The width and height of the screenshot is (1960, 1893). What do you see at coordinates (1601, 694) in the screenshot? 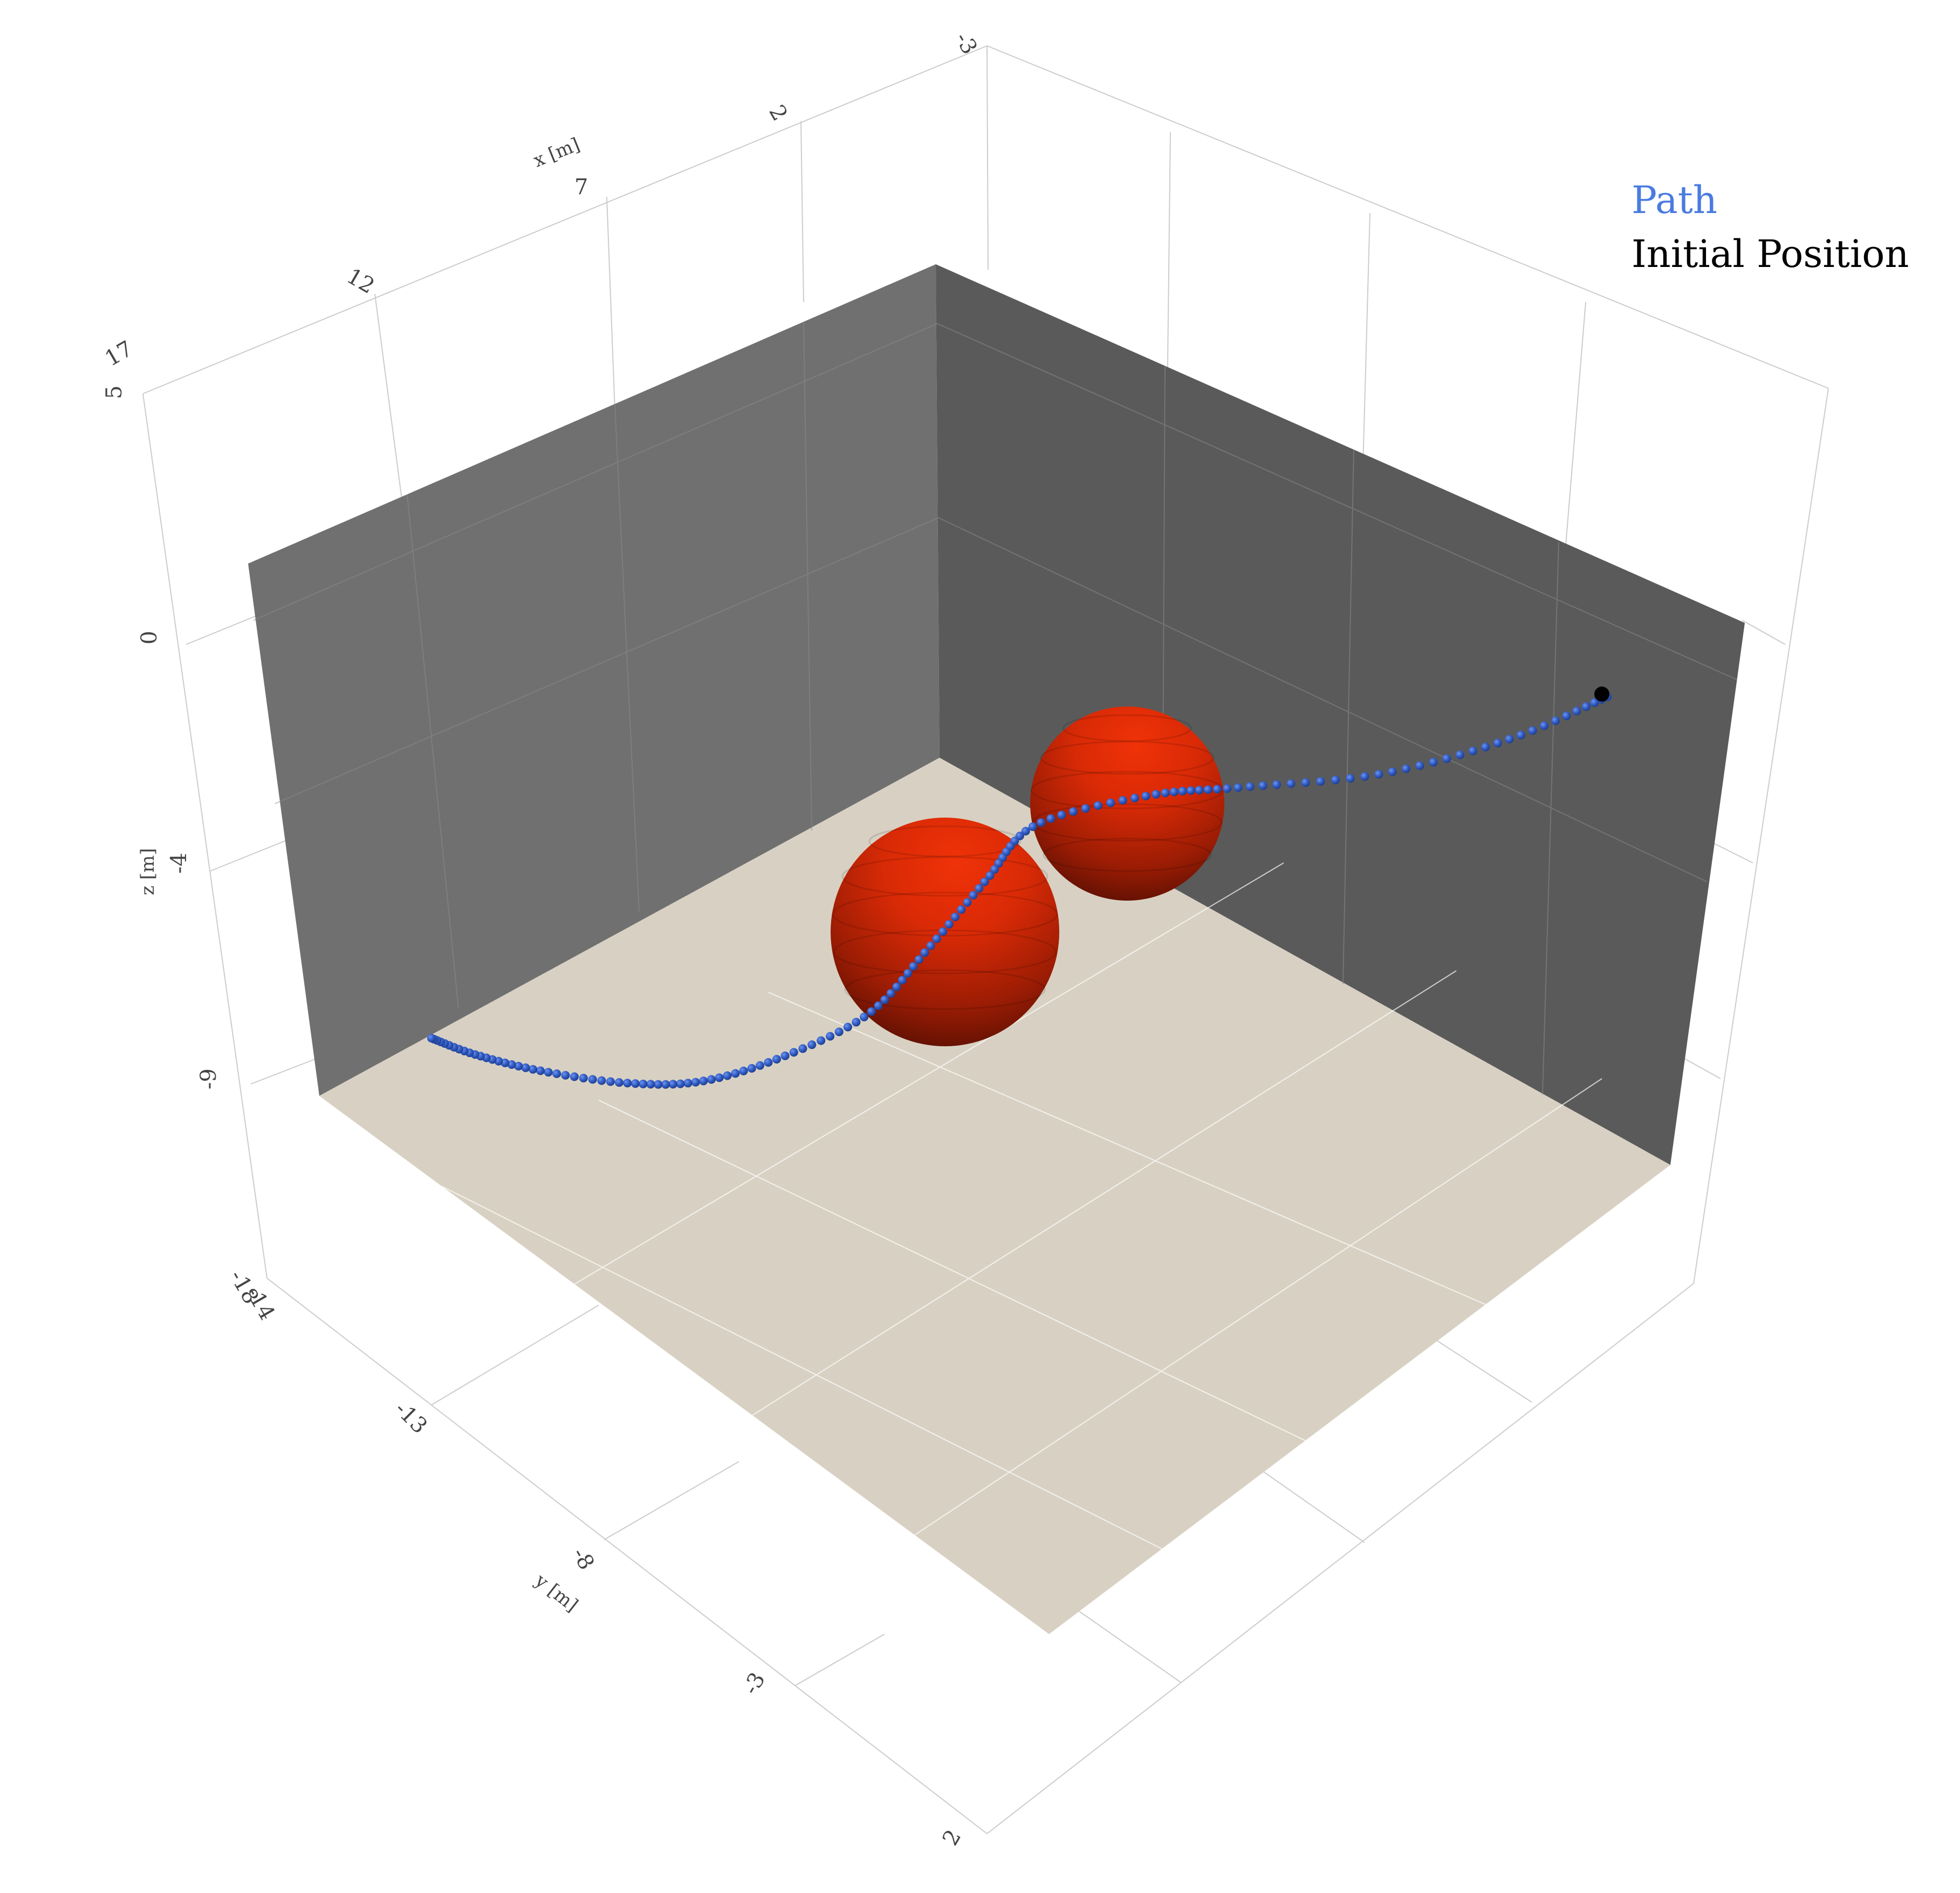
I see `initial-position-marker` at bounding box center [1601, 694].